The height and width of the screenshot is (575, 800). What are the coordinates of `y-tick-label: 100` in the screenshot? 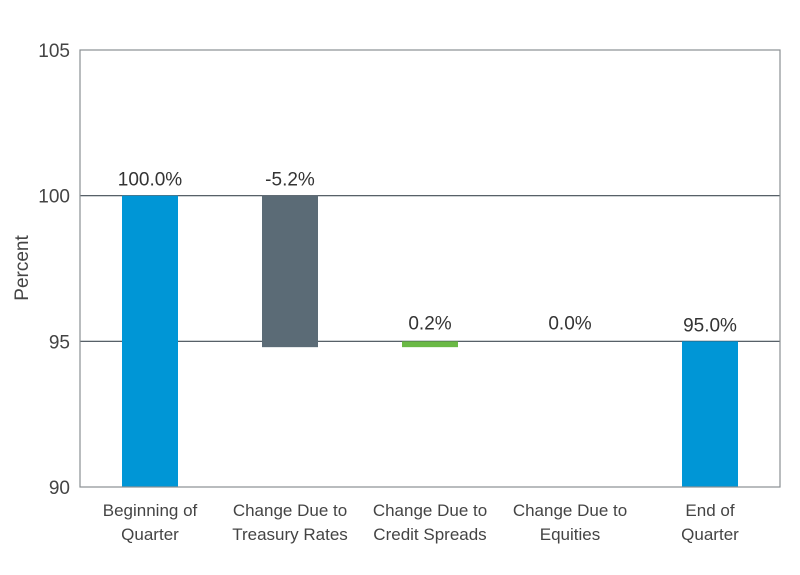 It's located at (54, 197).